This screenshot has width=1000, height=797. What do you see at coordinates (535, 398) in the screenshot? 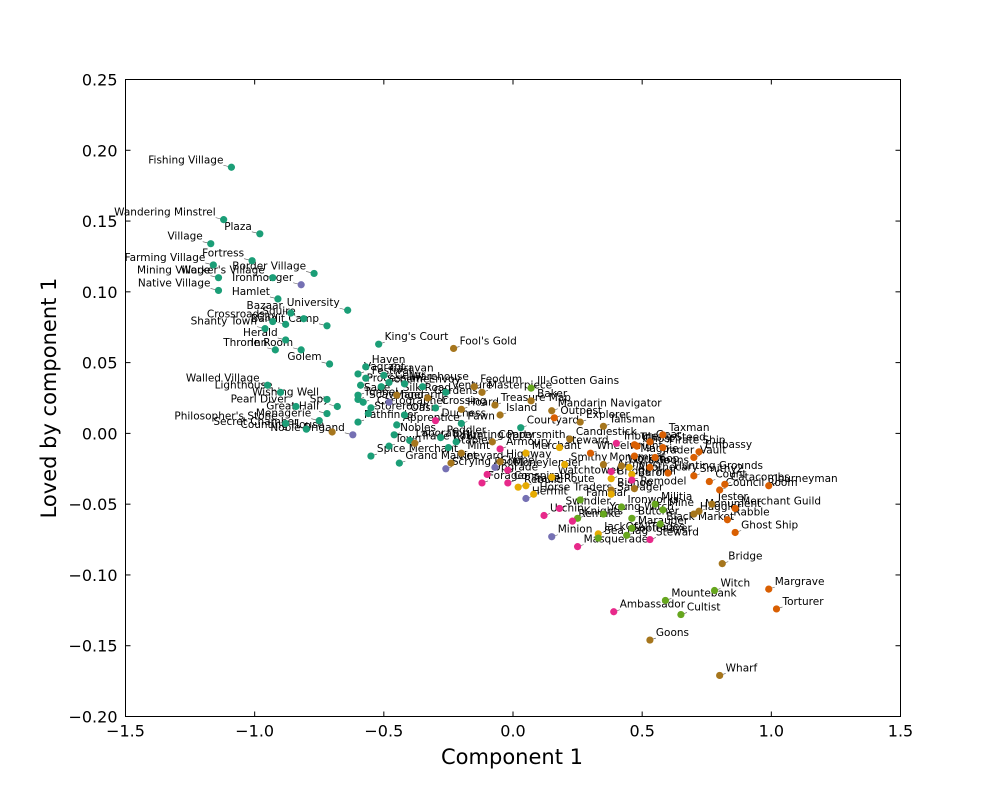
I see `point-label: Treasure Map` at bounding box center [535, 398].